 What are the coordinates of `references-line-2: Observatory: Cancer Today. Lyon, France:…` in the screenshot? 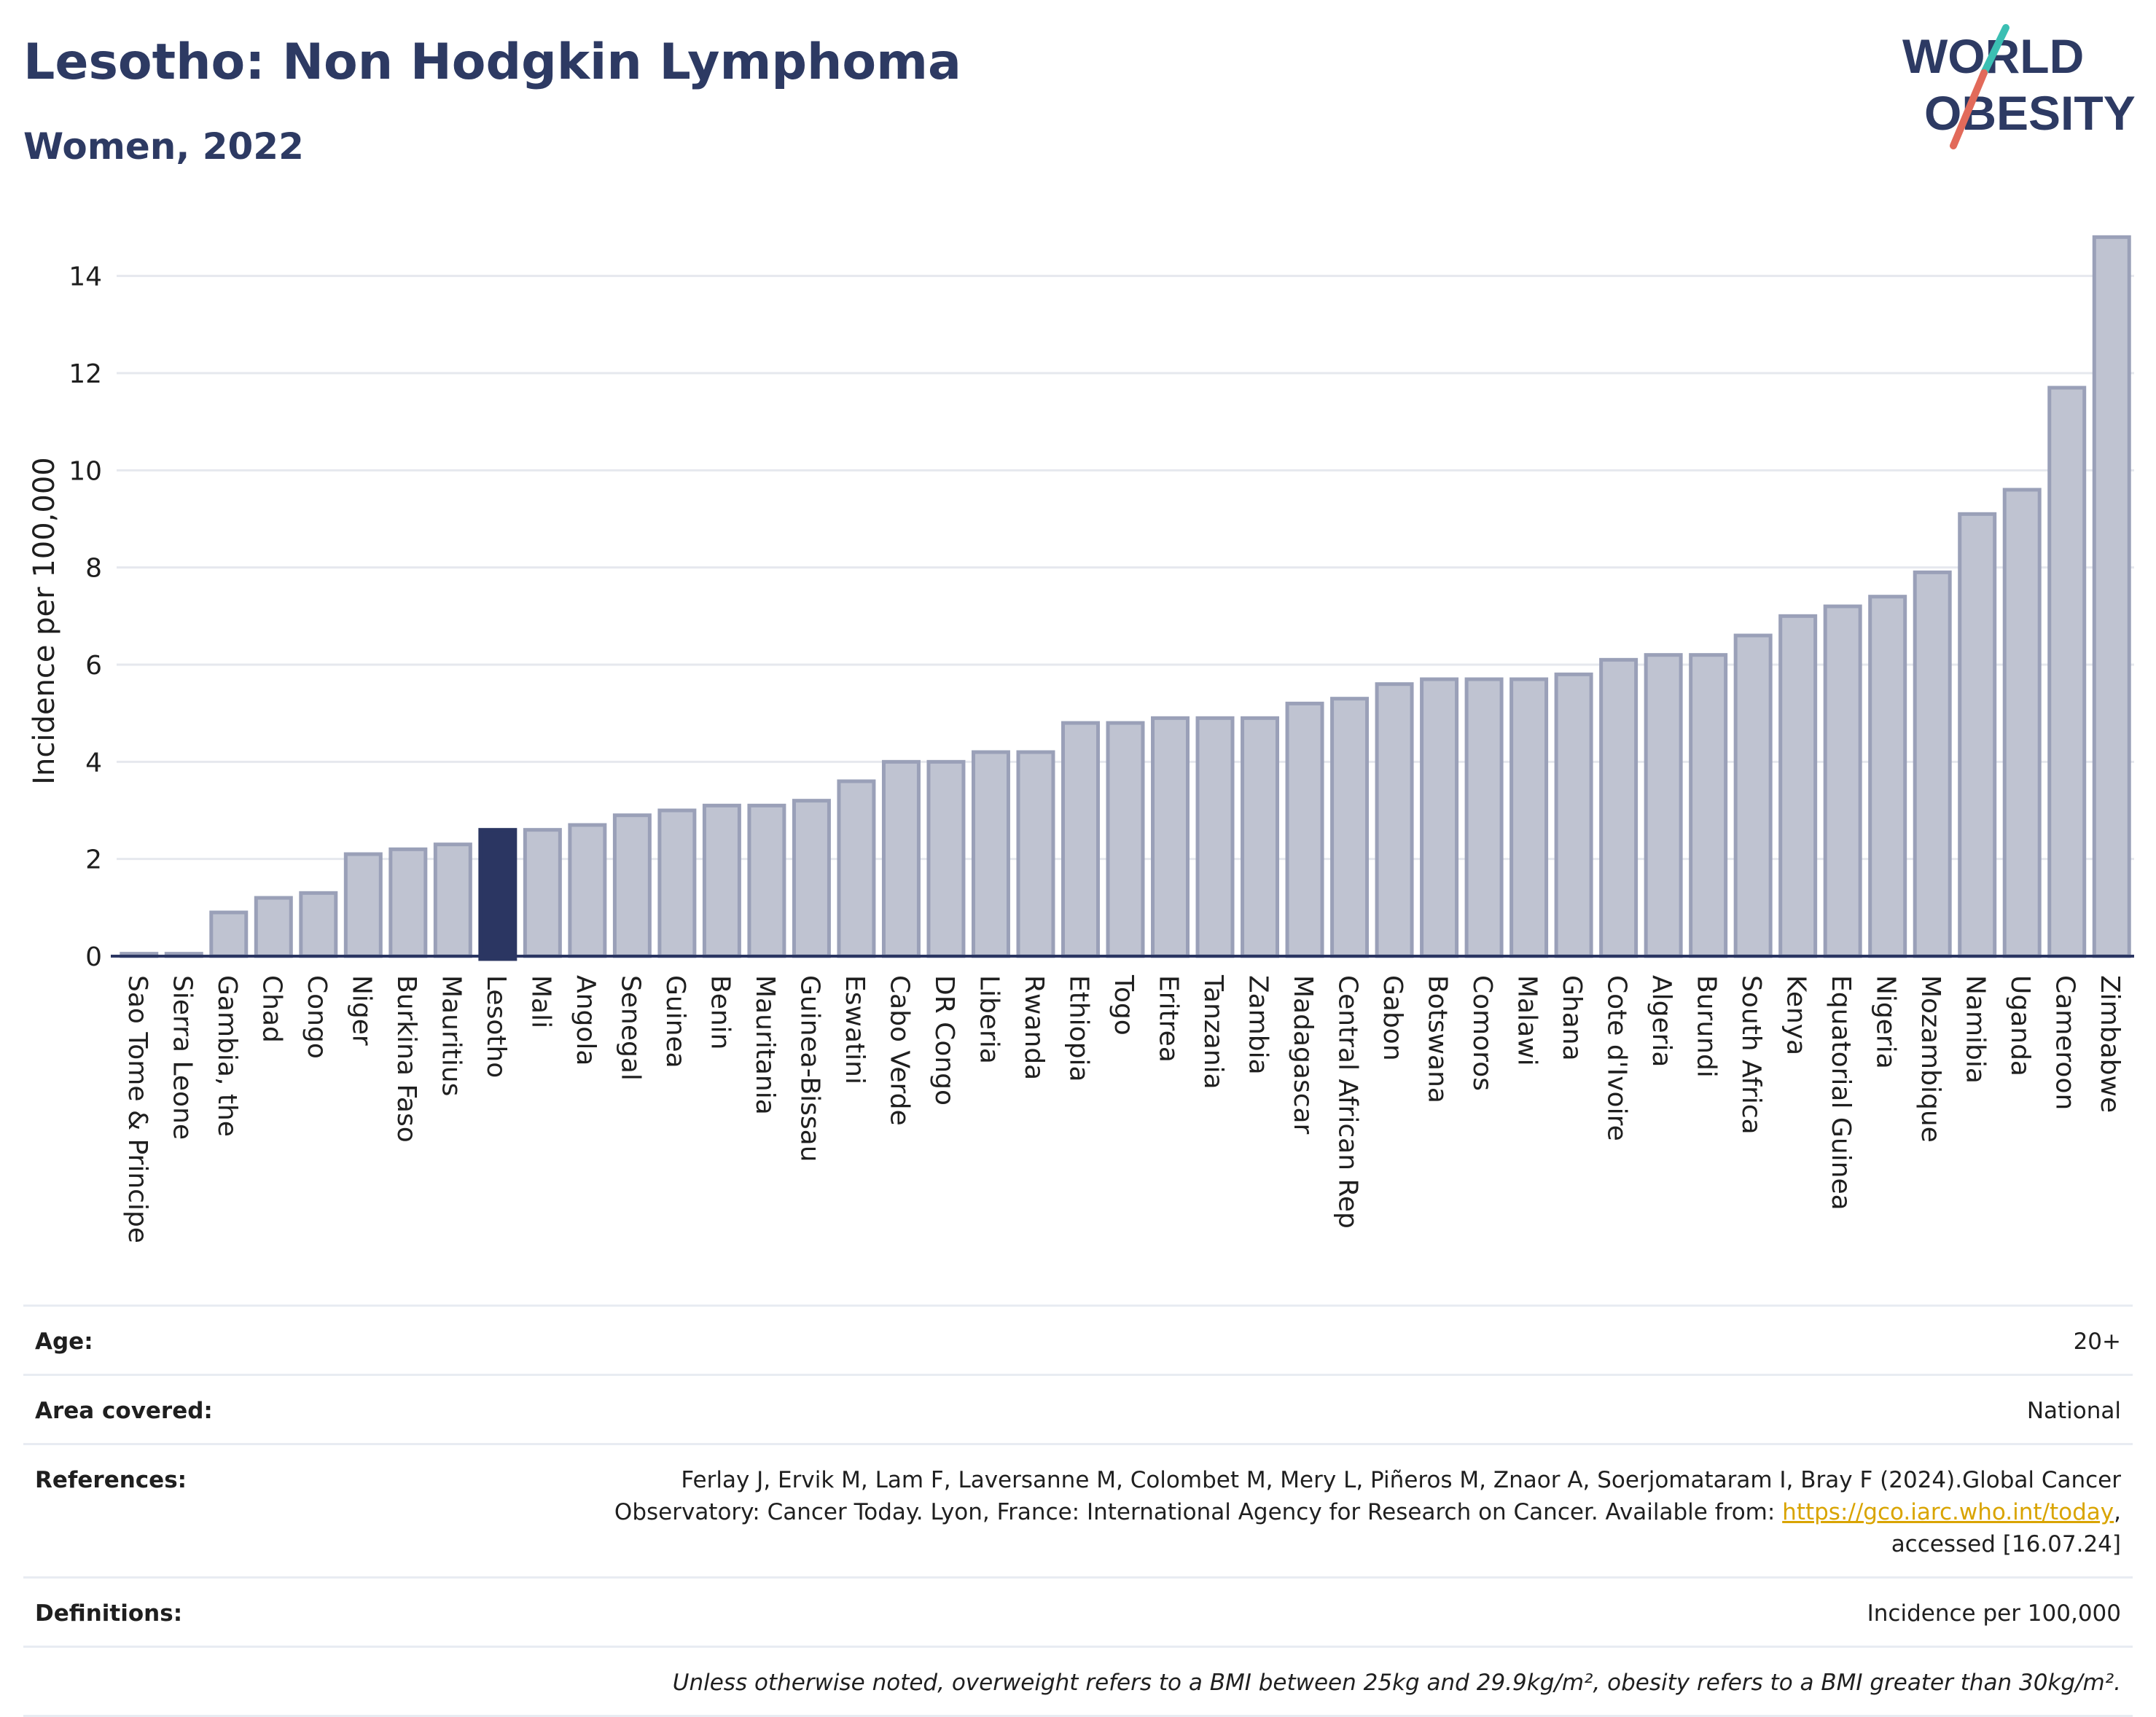 It's located at (1309, 1512).